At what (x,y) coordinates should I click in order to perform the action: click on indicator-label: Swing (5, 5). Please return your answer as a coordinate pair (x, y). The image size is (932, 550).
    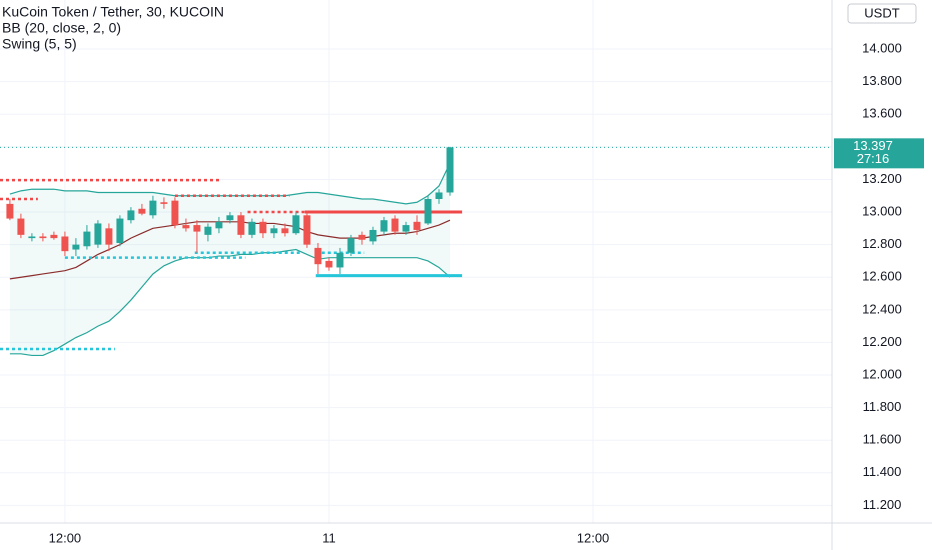
    Looking at the image, I should click on (39, 44).